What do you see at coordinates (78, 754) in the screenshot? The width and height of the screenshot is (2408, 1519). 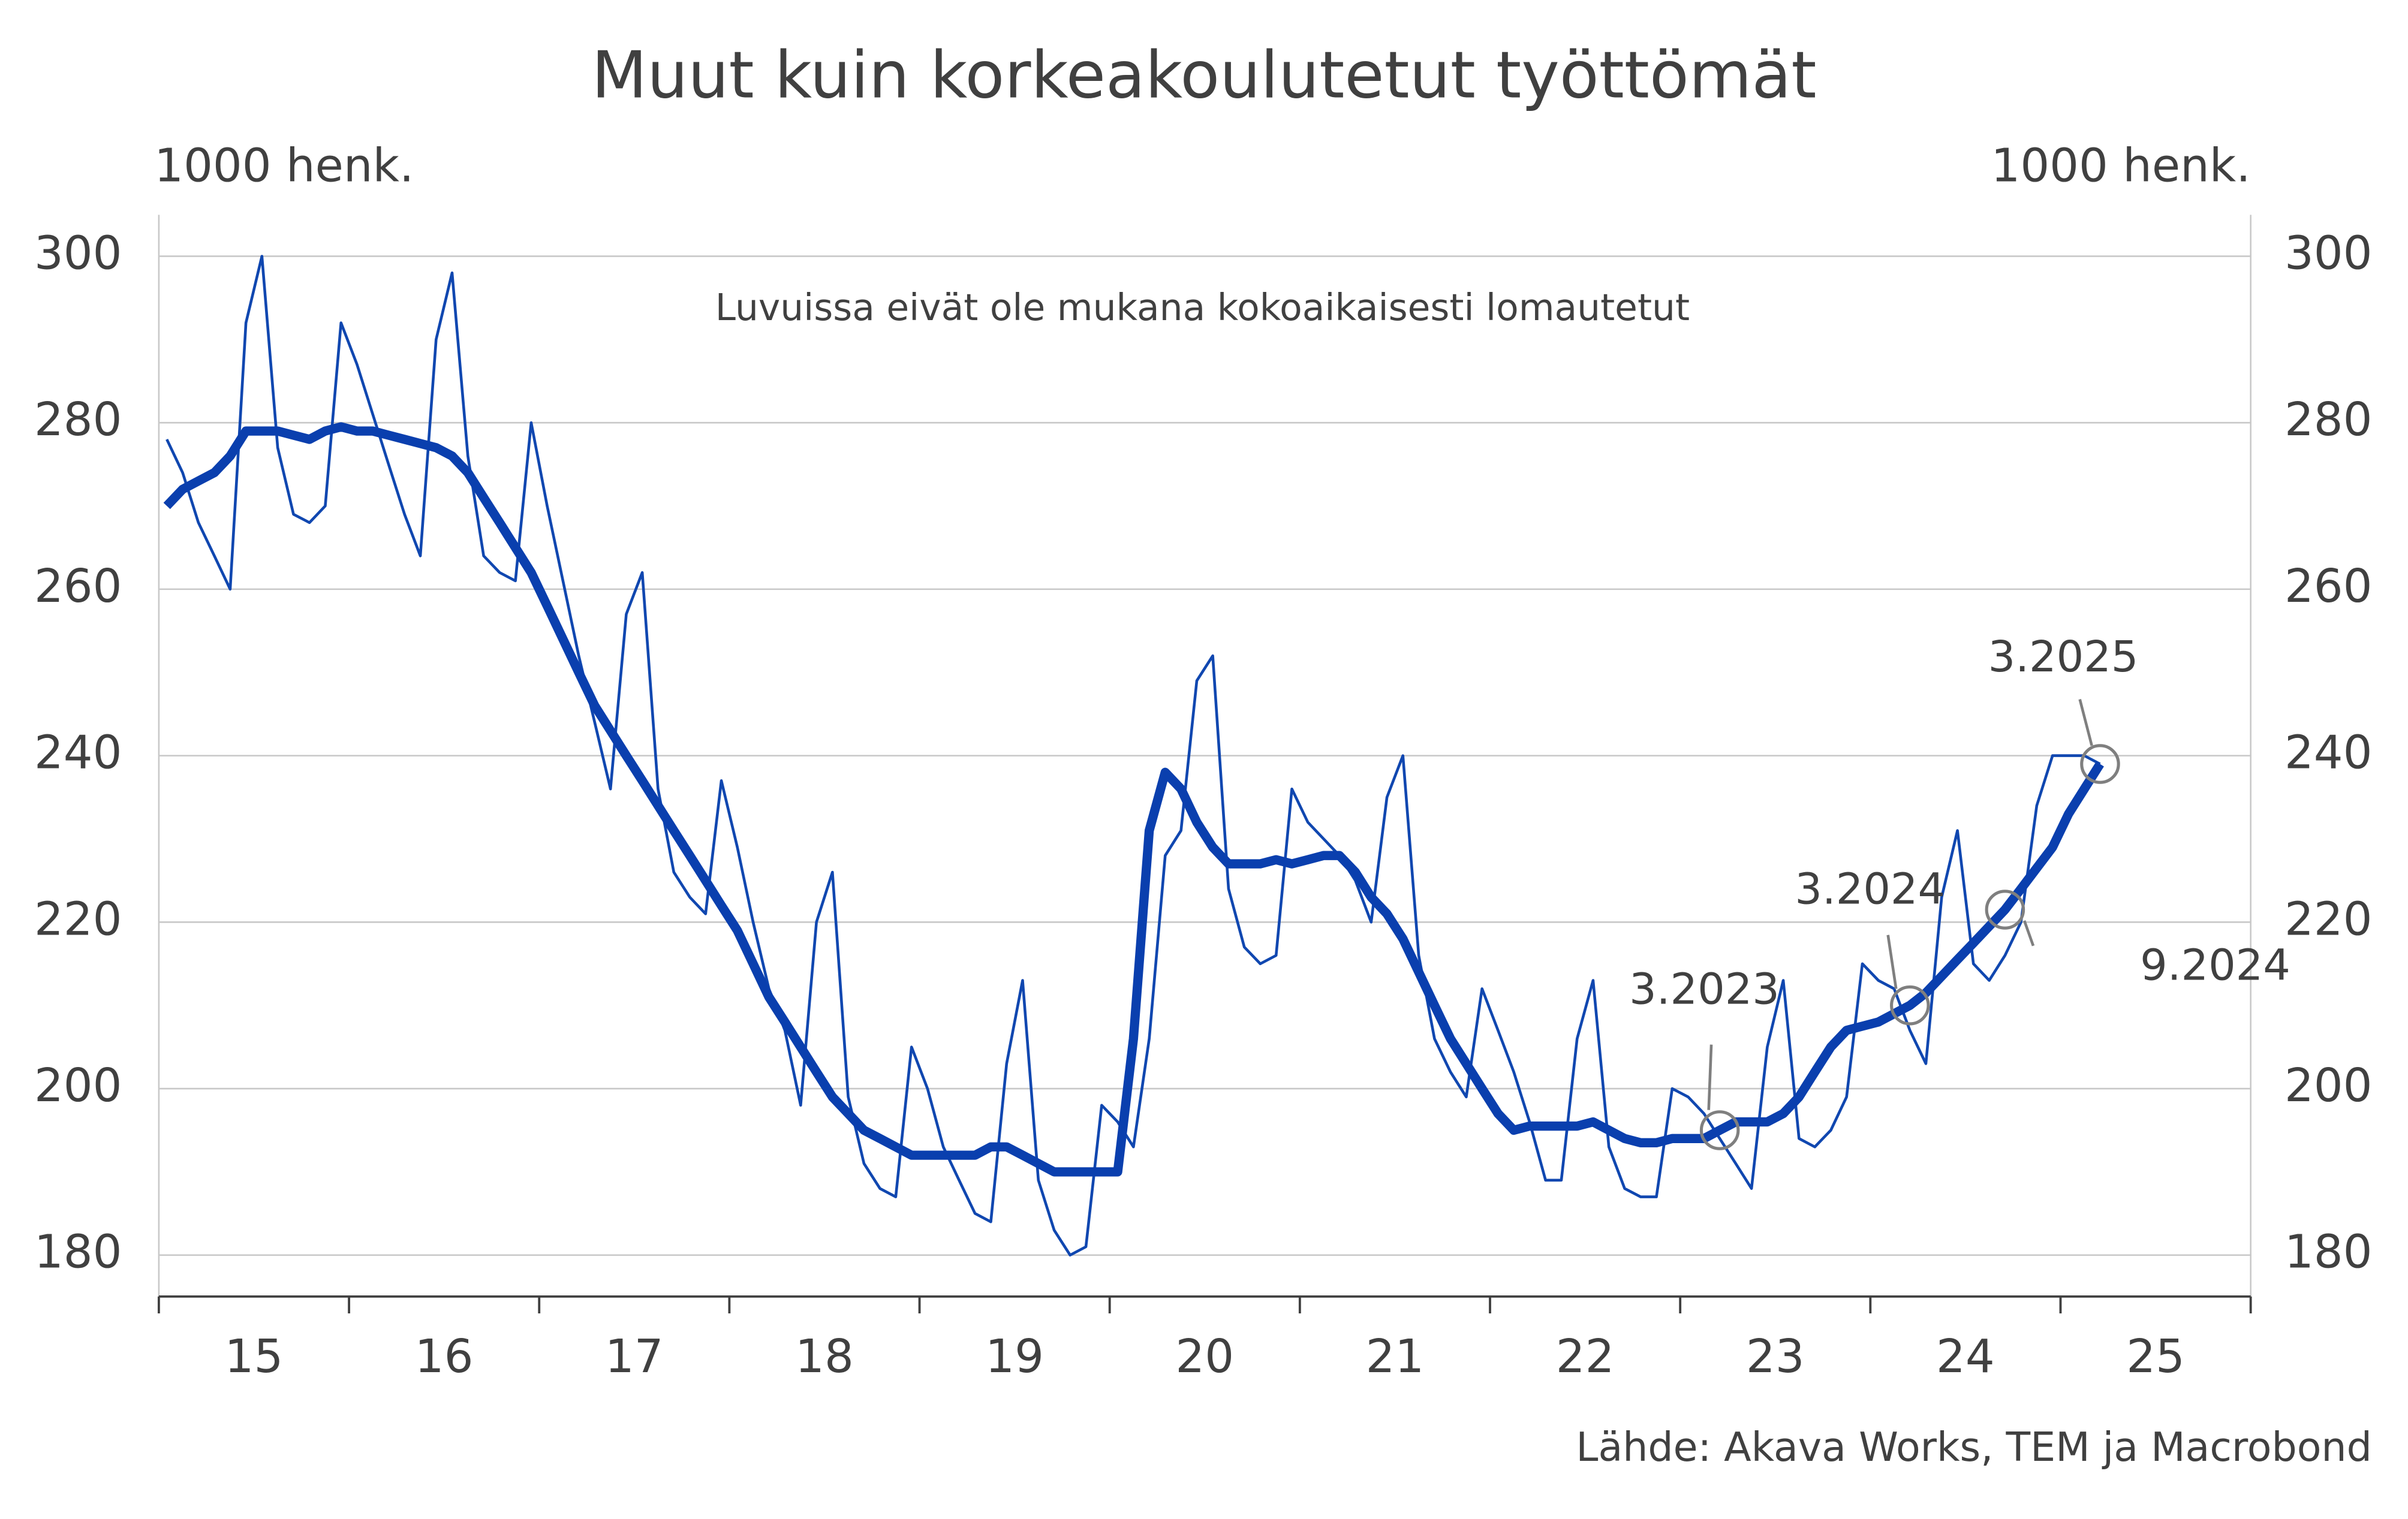 I see `y-tick-label: 240` at bounding box center [78, 754].